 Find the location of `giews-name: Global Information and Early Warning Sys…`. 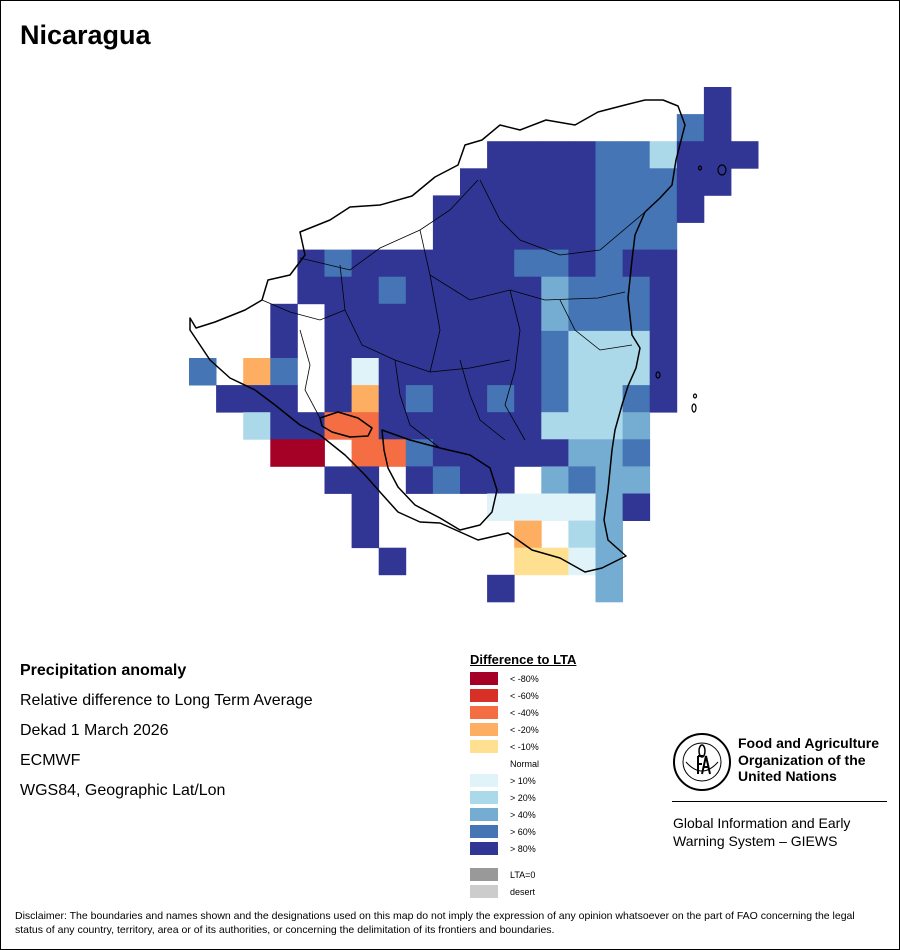

giews-name: Global Information and Early Warning Sys… is located at coordinates (761, 832).